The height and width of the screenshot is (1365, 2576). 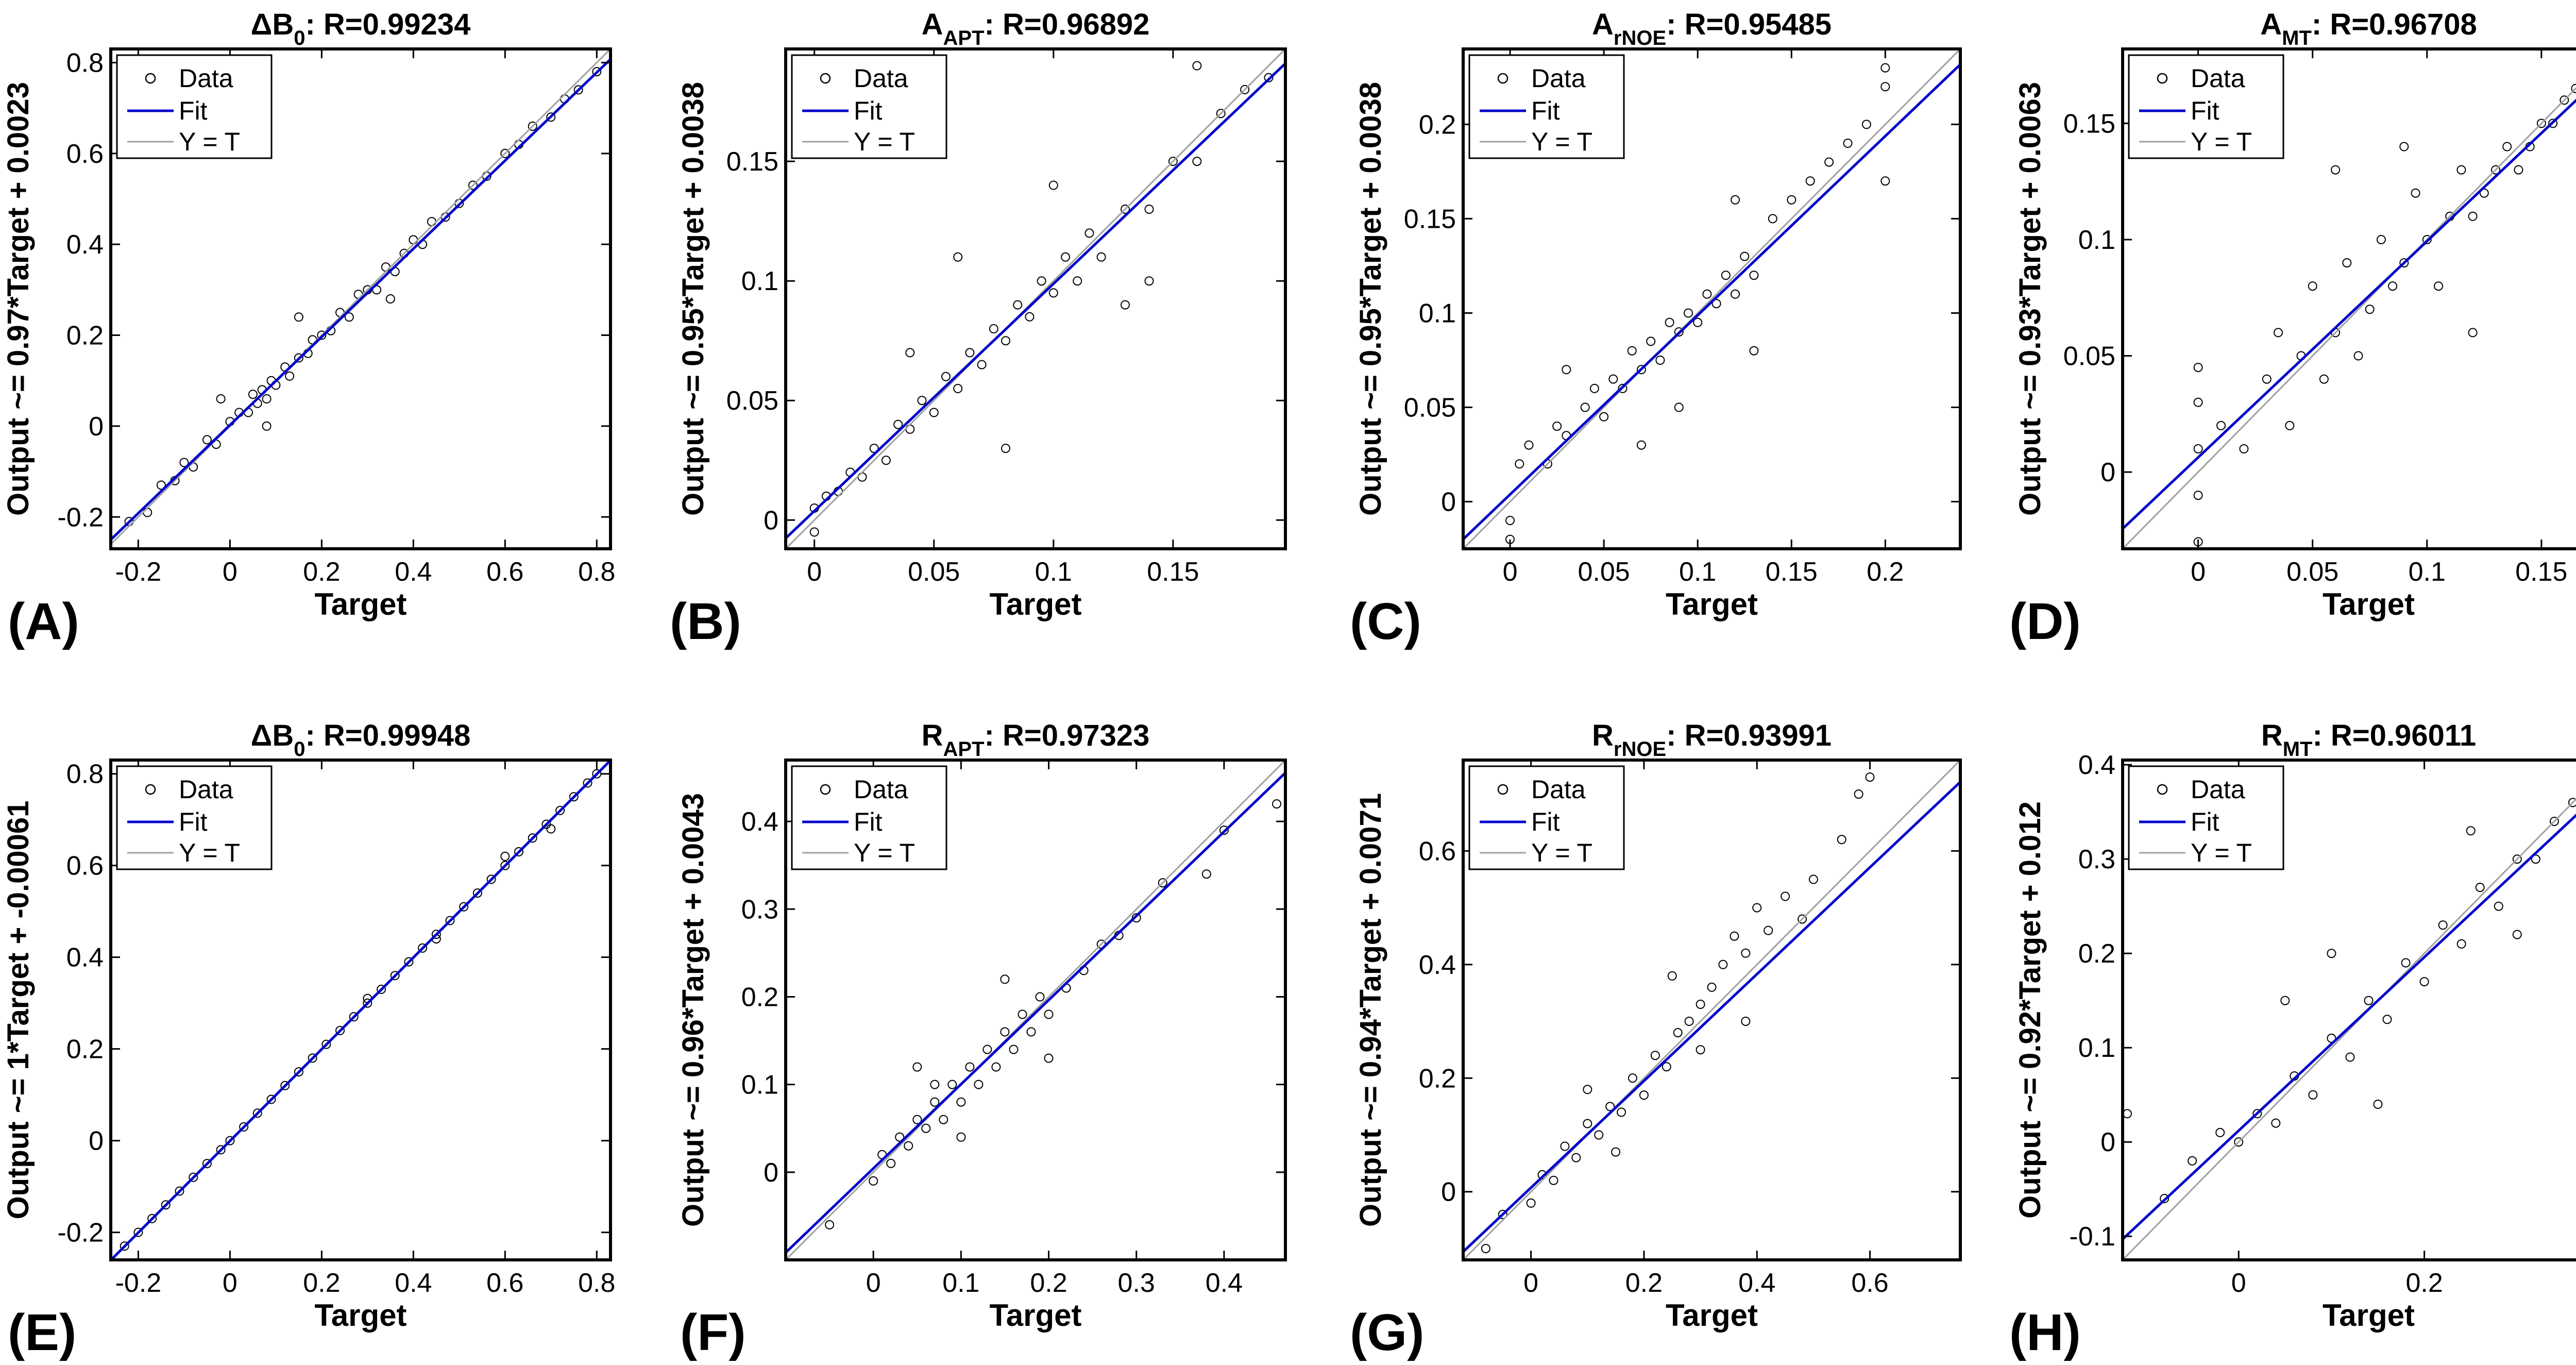 I want to click on x-tick-label: 0.6, so click(x=1869, y=1283).